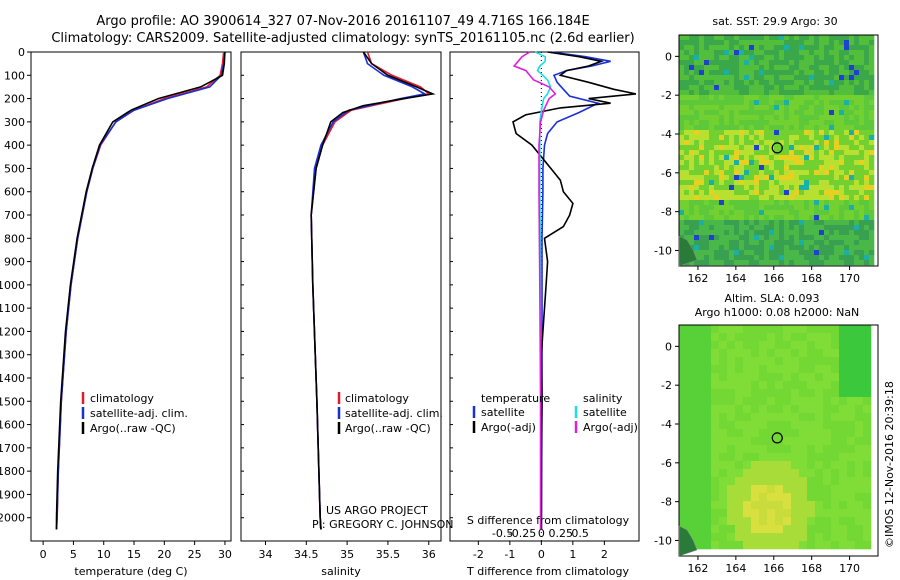 Image resolution: width=900 pixels, height=580 pixels. What do you see at coordinates (773, 278) in the screenshot?
I see `map-x-tick-label: 166` at bounding box center [773, 278].